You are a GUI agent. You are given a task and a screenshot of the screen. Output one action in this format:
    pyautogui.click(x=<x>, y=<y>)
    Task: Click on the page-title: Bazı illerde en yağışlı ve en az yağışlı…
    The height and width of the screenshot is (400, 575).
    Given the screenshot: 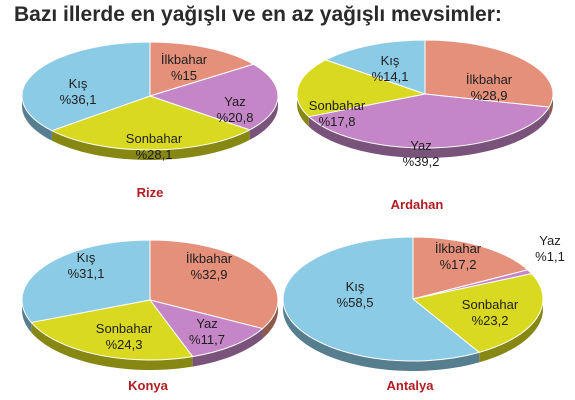 What is the action you would take?
    pyautogui.click(x=258, y=14)
    